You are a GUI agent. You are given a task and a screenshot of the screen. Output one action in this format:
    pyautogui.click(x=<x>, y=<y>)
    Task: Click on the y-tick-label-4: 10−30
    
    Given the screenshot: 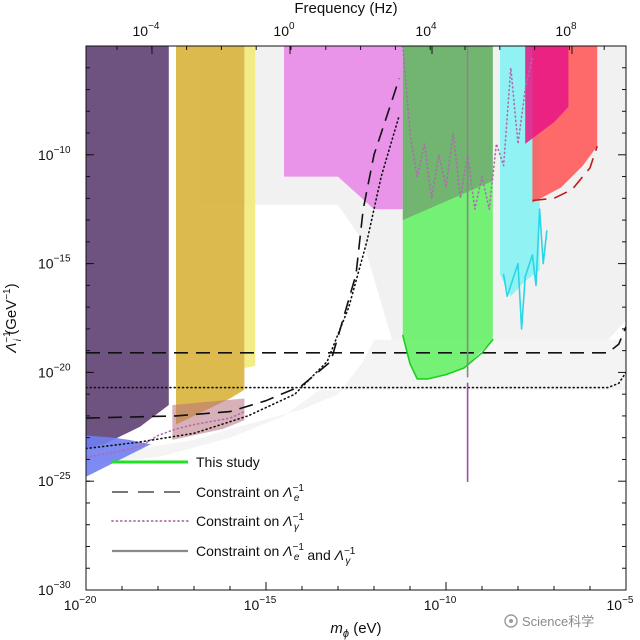 What is the action you would take?
    pyautogui.click(x=54, y=589)
    